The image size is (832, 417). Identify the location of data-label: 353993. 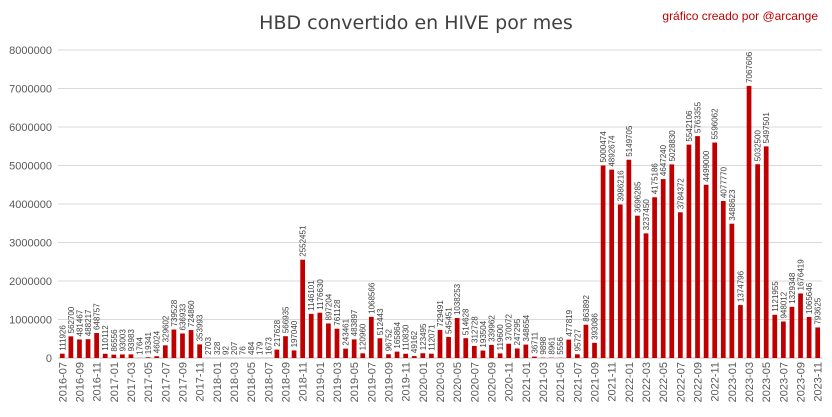
(200, 327).